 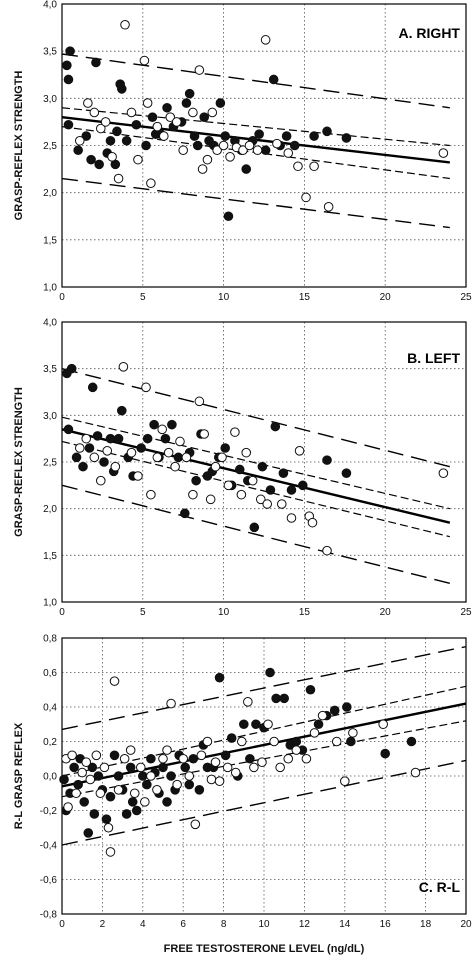 What do you see at coordinates (305, 924) in the screenshot?
I see `x-tick-label: 12` at bounding box center [305, 924].